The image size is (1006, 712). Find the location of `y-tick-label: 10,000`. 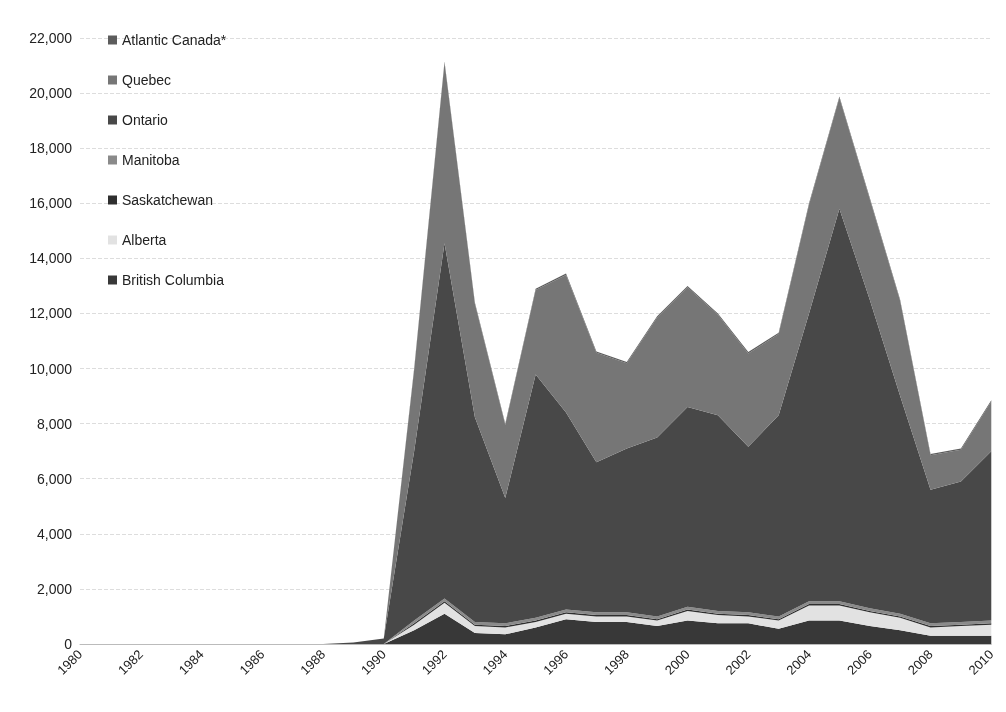

y-tick-label: 10,000 is located at coordinates (51, 368).